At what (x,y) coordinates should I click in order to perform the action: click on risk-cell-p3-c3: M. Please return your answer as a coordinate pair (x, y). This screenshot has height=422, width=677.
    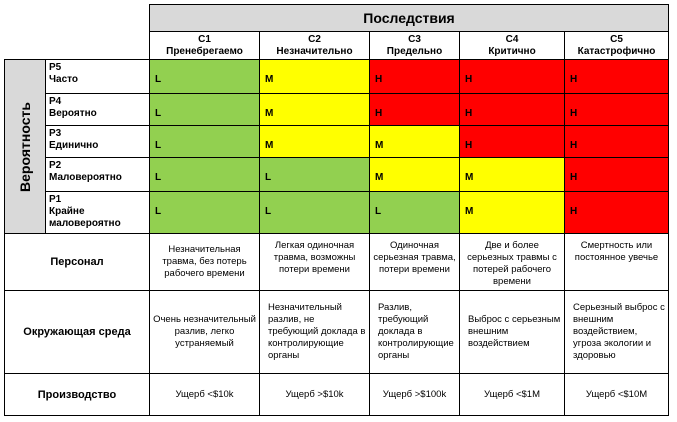
    Looking at the image, I should click on (414, 141).